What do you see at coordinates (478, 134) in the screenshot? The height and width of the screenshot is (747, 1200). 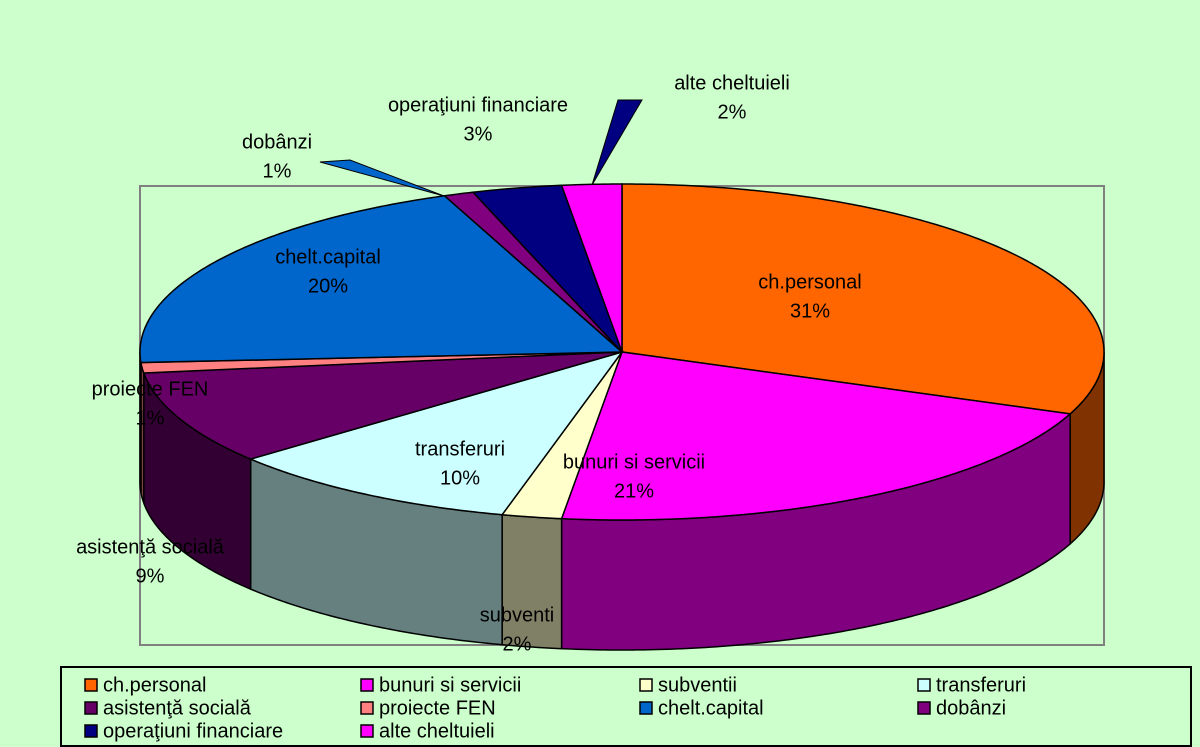 I see `slice-value-label: 3%` at bounding box center [478, 134].